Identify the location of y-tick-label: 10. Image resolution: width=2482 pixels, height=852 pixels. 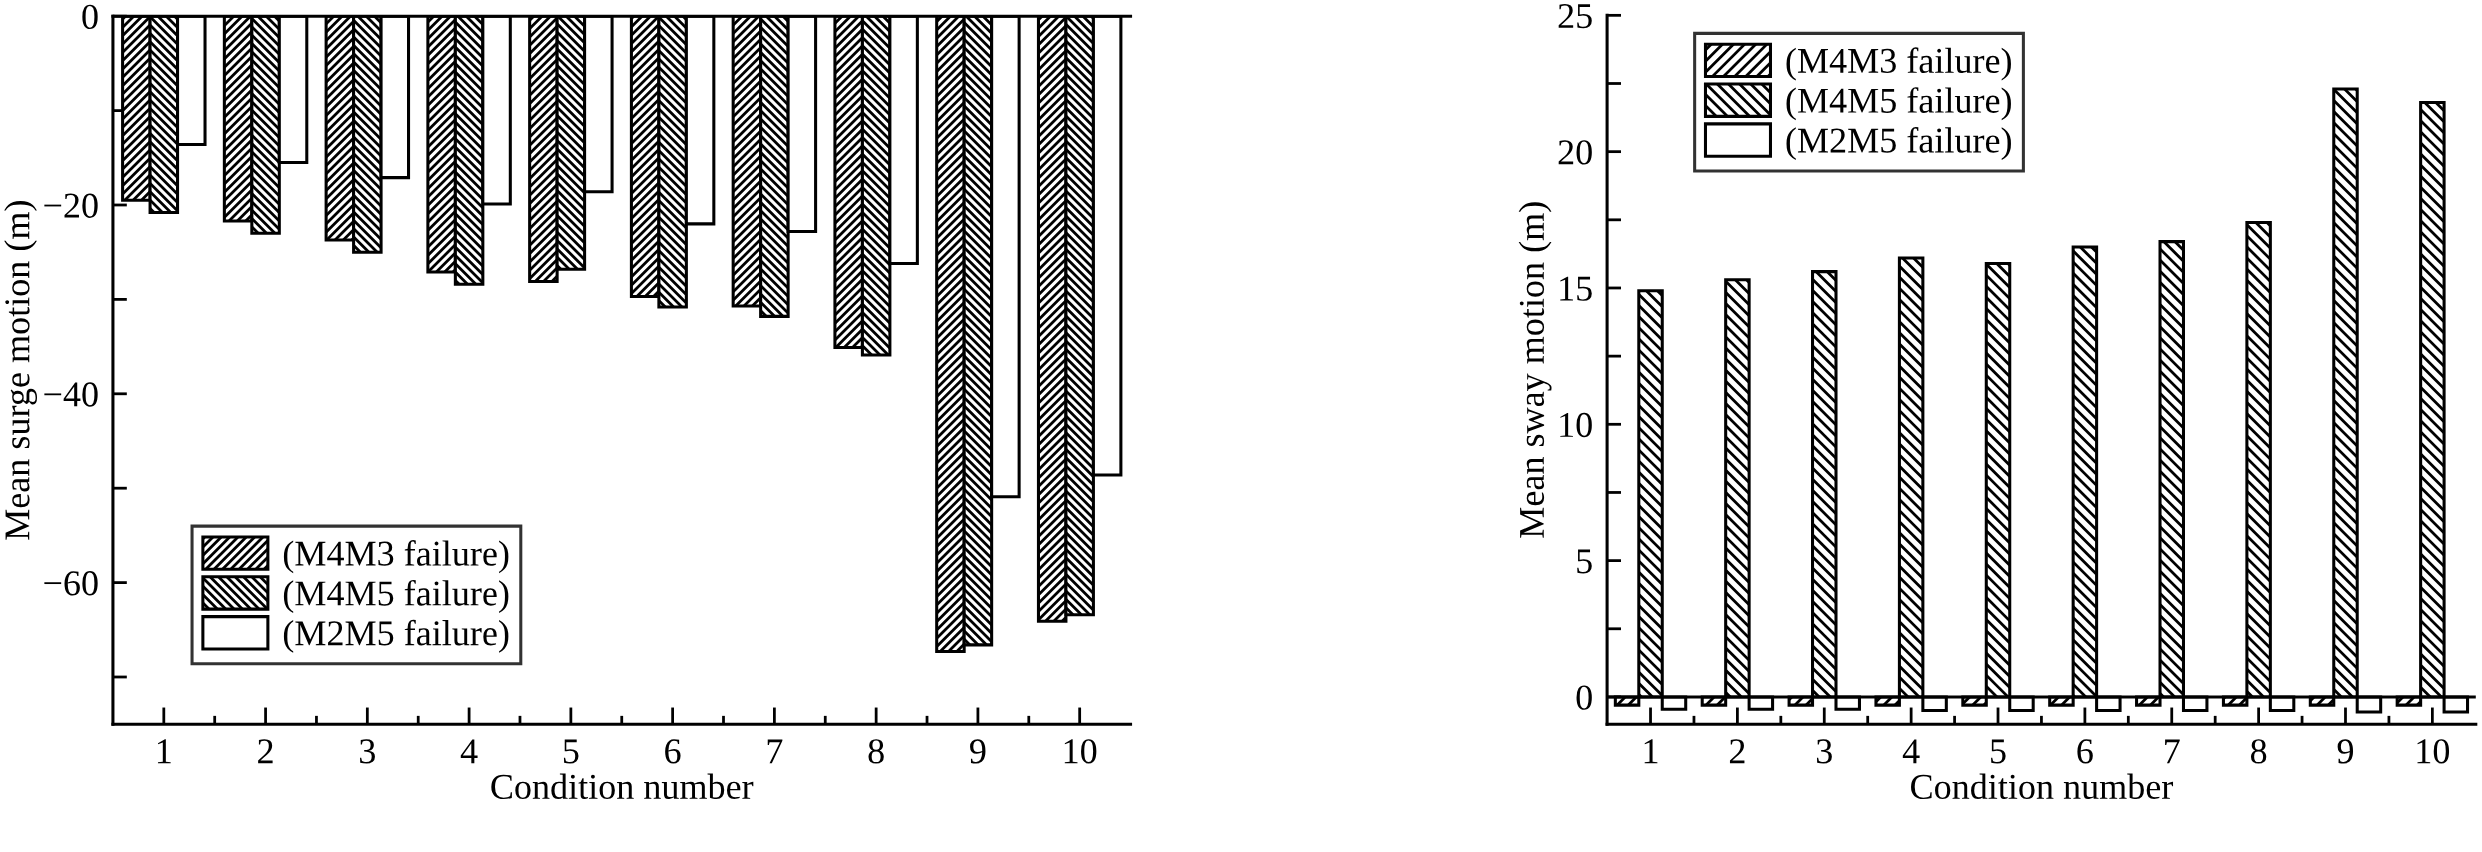
(1576, 425).